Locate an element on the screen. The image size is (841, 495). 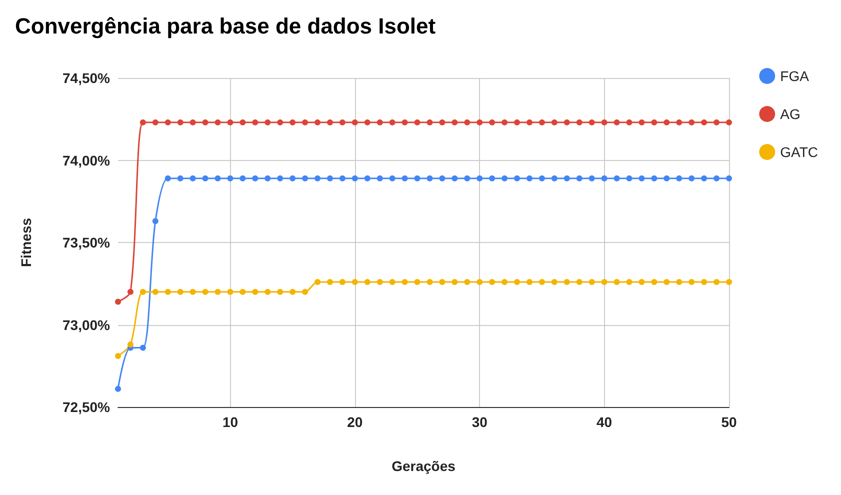
chart-title: Convergência para base de dados Isolet is located at coordinates (225, 26).